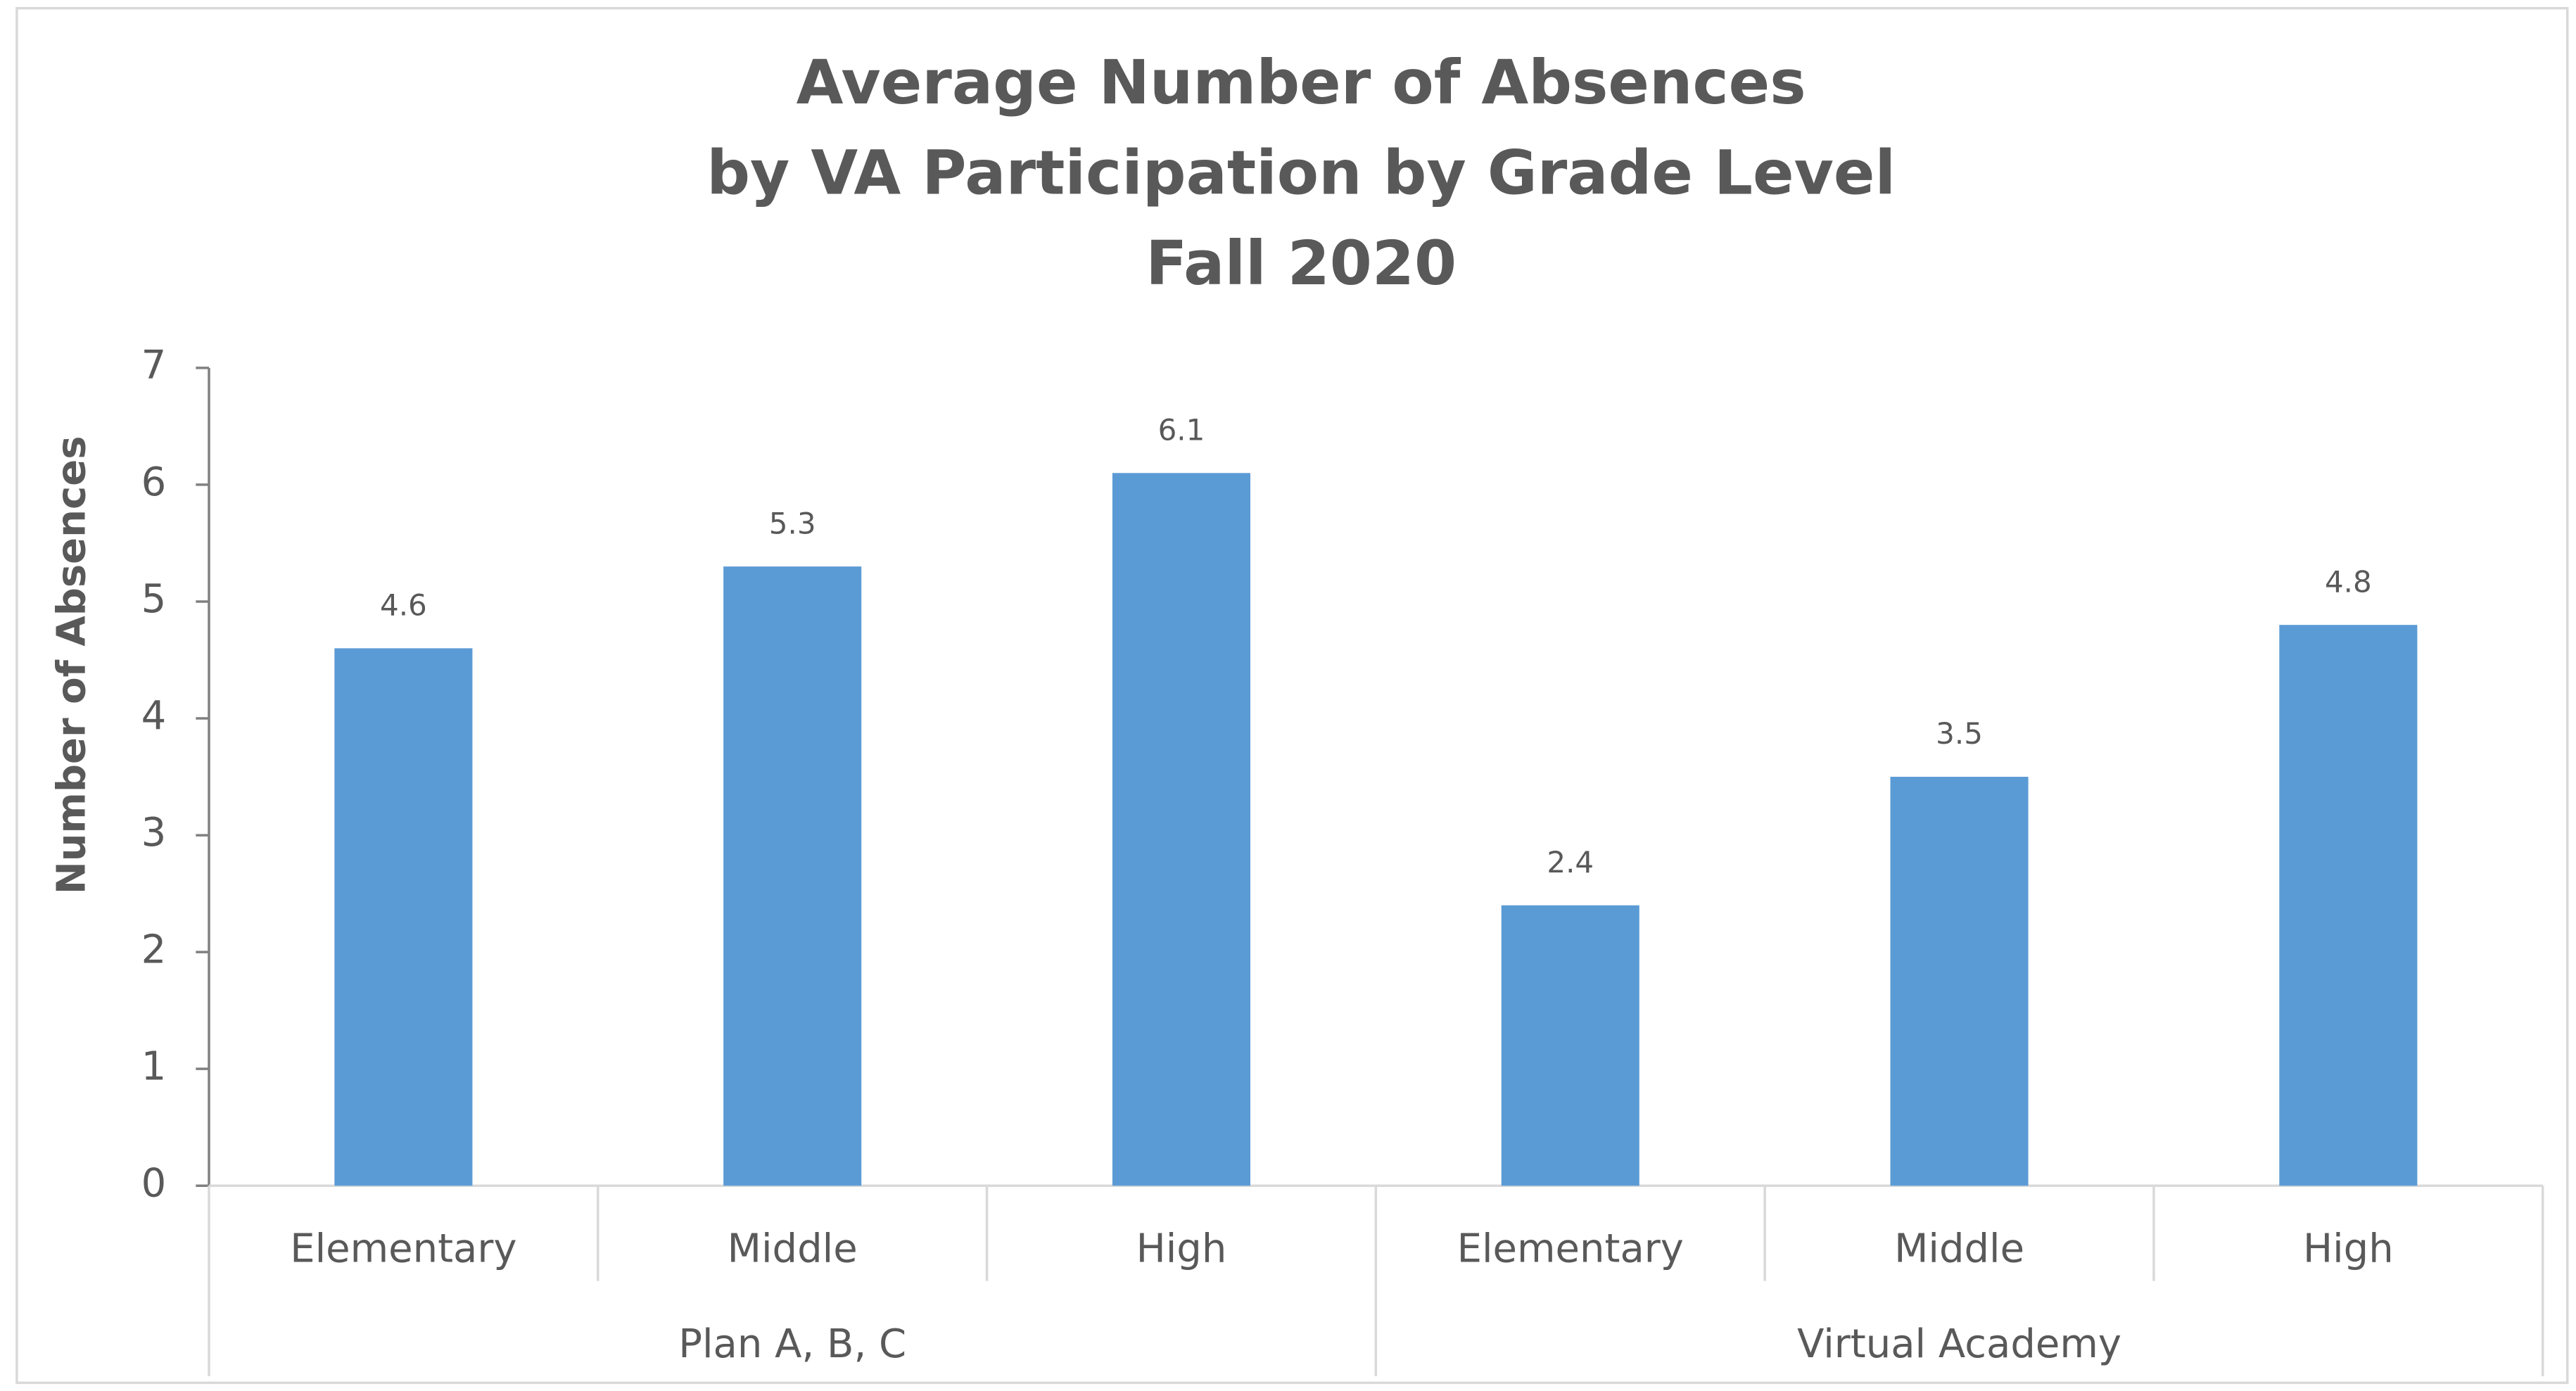 The width and height of the screenshot is (2576, 1391). What do you see at coordinates (154, 1066) in the screenshot?
I see `y-tick-label: 1` at bounding box center [154, 1066].